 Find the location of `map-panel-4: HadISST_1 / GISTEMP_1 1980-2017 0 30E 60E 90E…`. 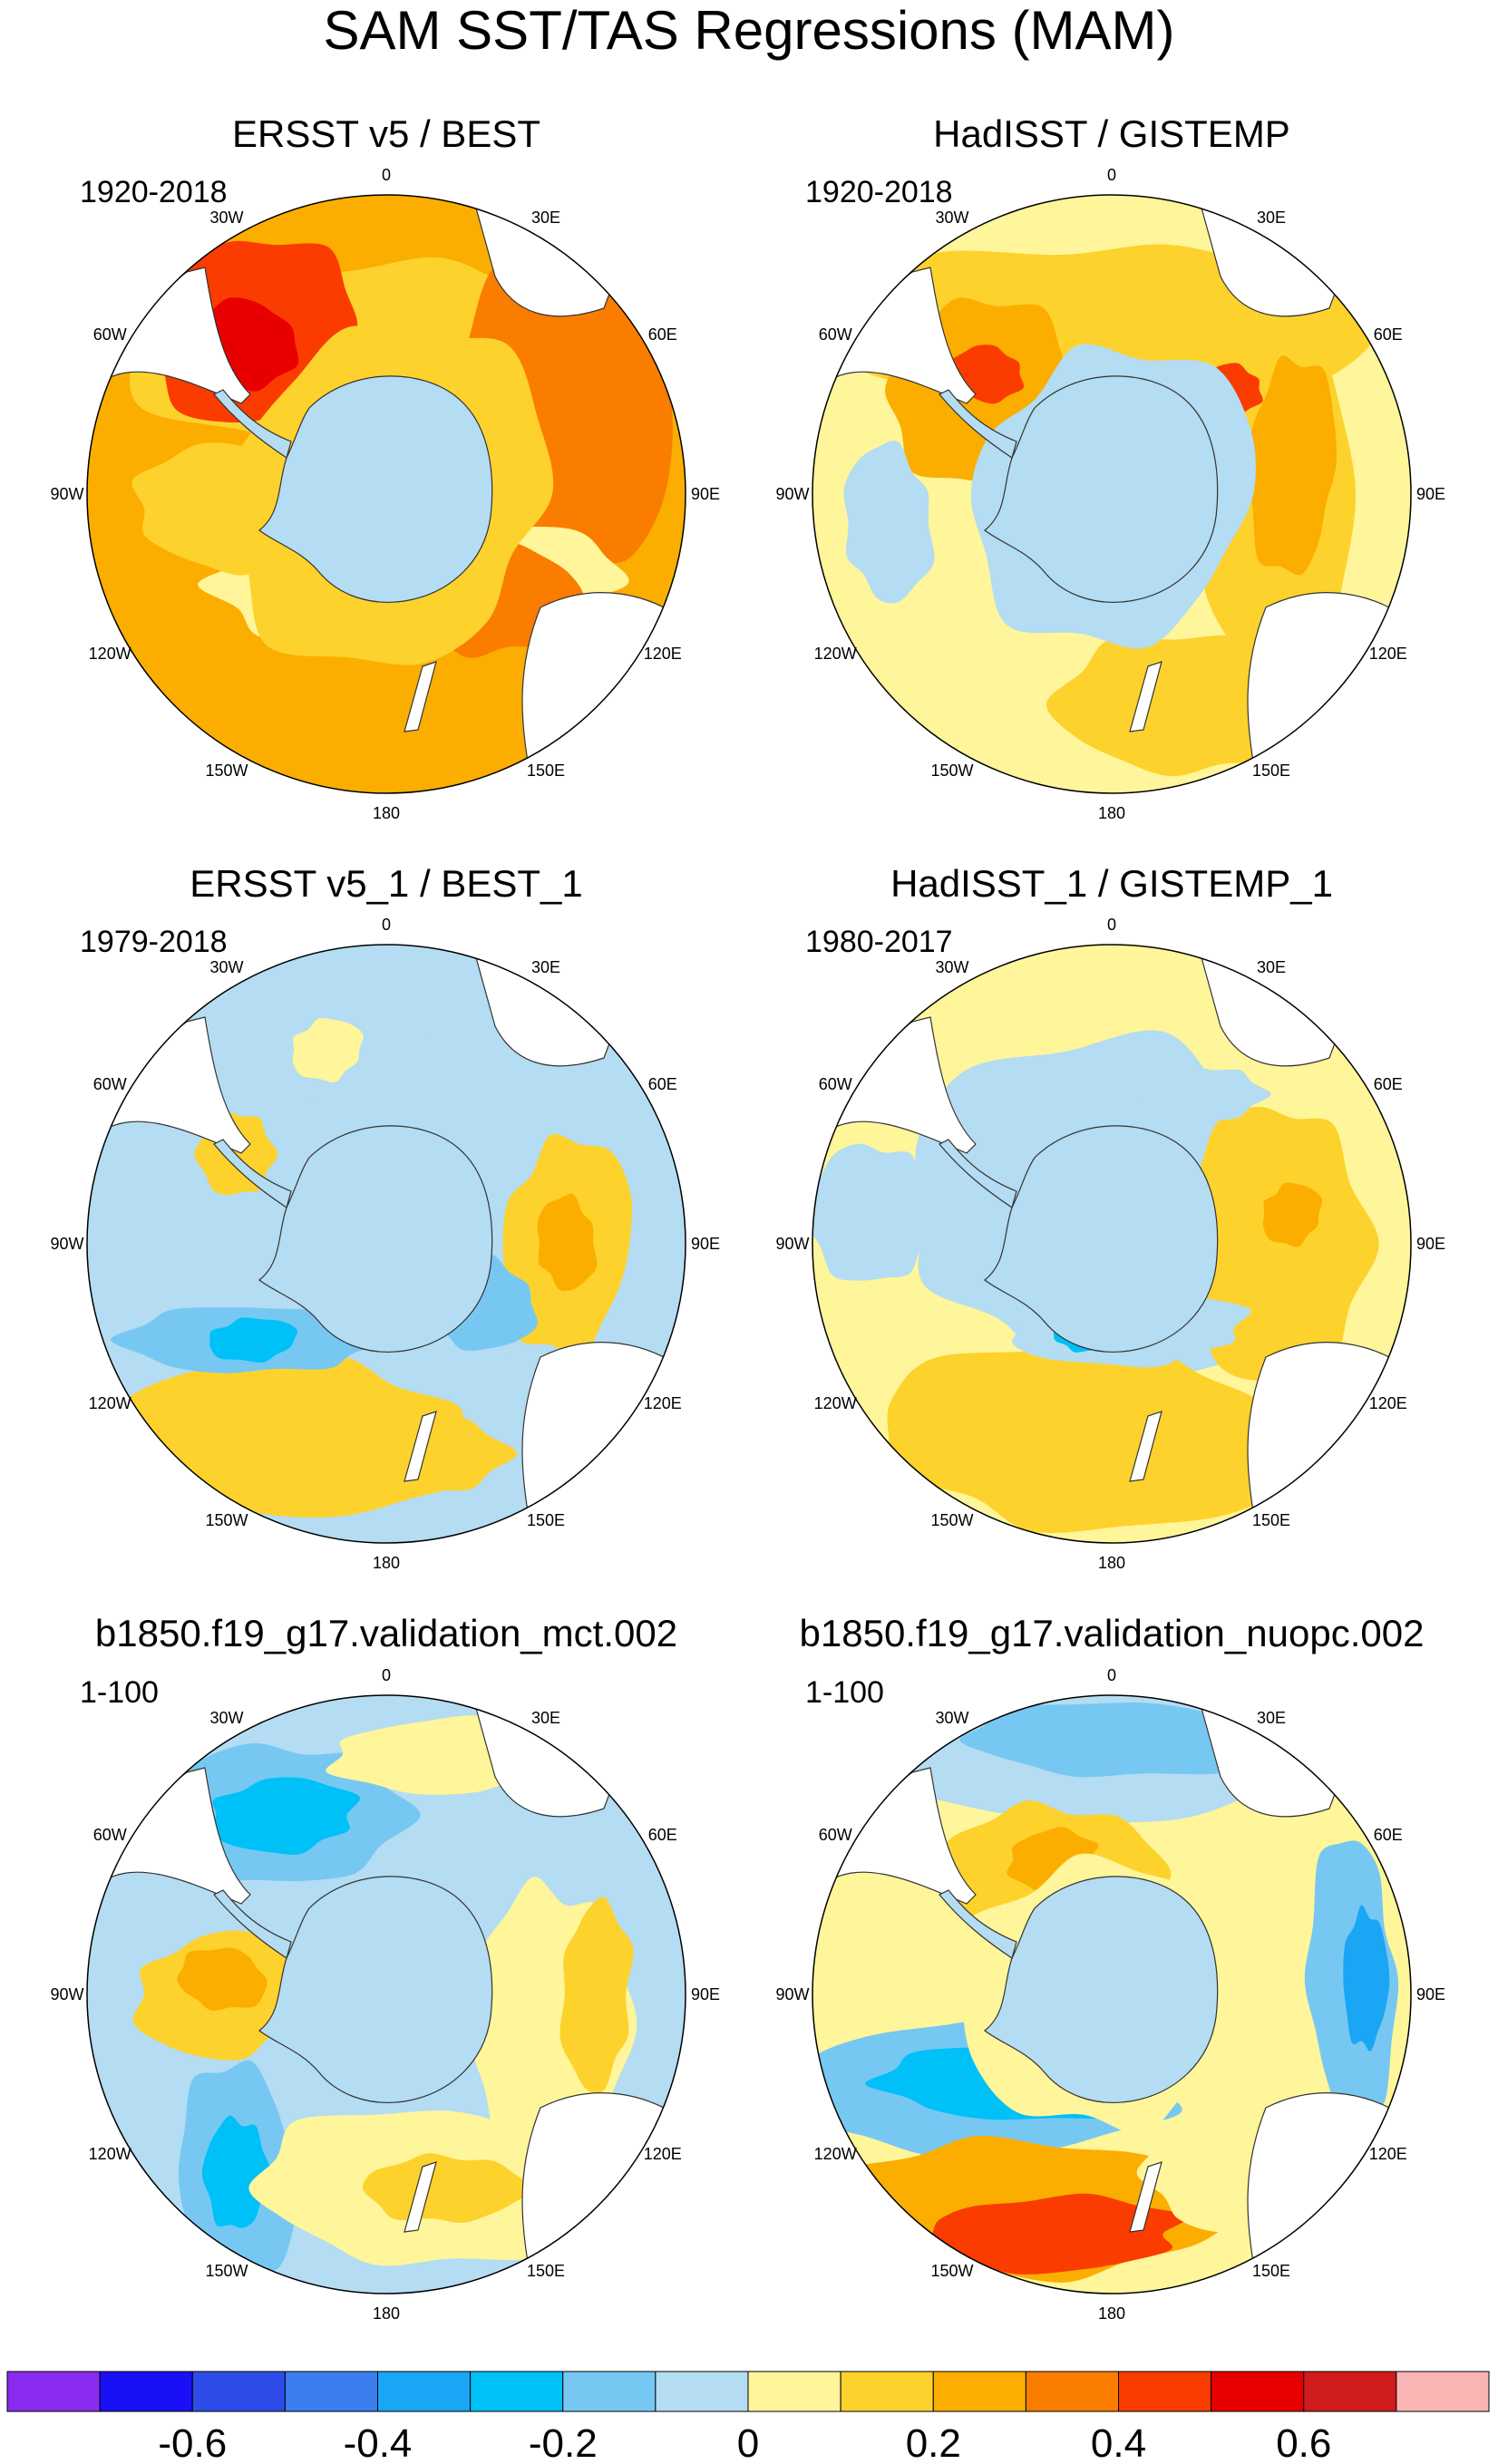

map-panel-4: HadISST_1 / GISTEMP_1 1980-2017 0 30E 60E 90E… is located at coordinates (1110, 1217).